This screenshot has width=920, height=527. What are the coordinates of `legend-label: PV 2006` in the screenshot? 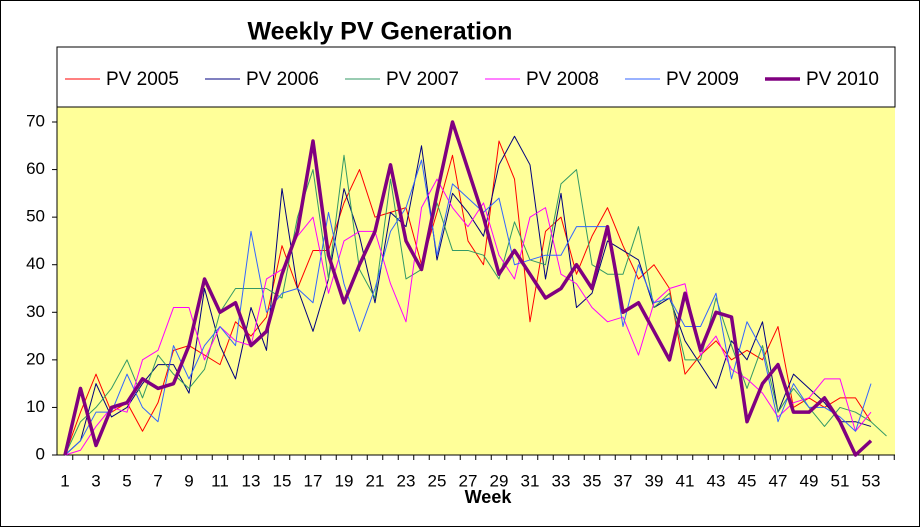 It's located at (282, 79).